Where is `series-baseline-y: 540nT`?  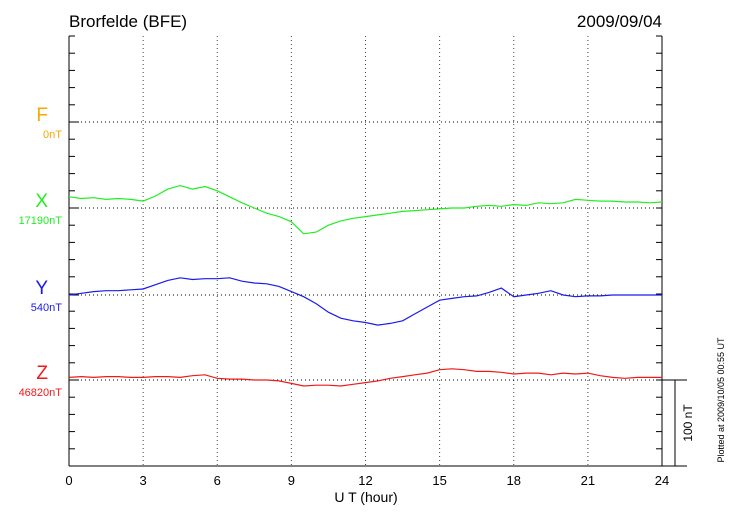
series-baseline-y: 540nT is located at coordinates (46, 308).